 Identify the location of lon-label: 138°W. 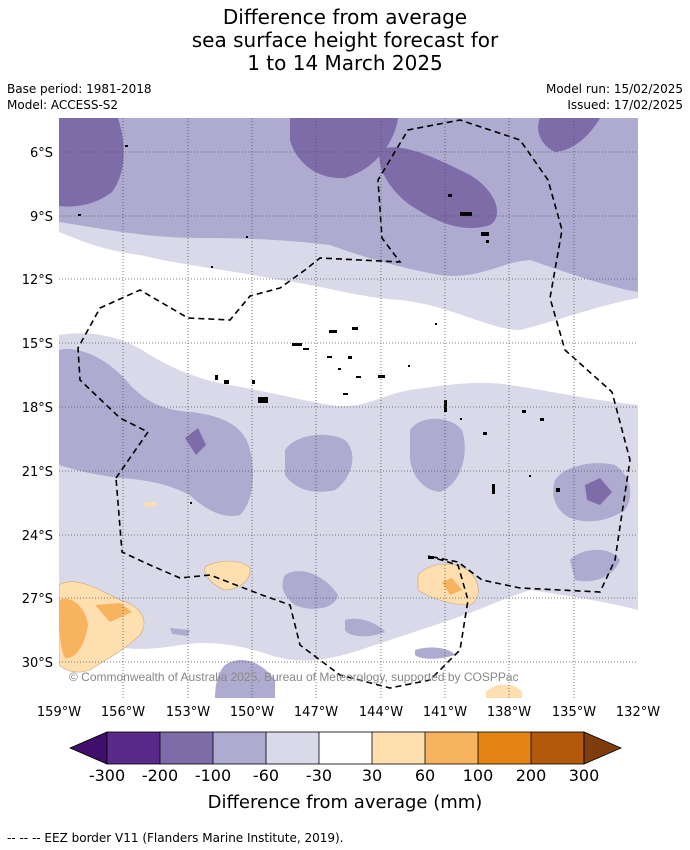
(509, 712).